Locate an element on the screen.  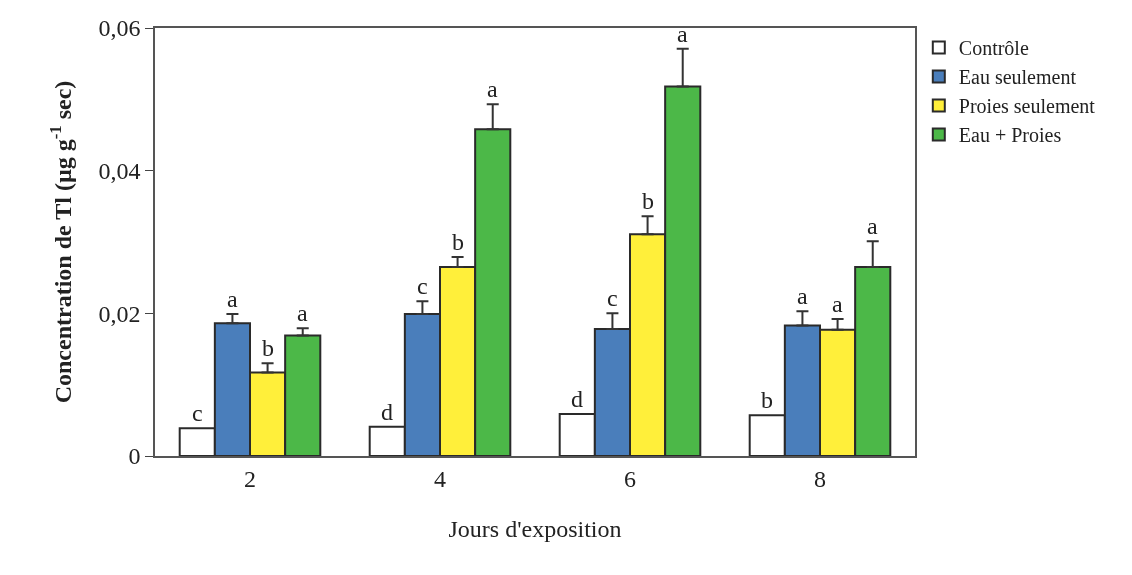
x-tick-label: 6 is located at coordinates (630, 478).